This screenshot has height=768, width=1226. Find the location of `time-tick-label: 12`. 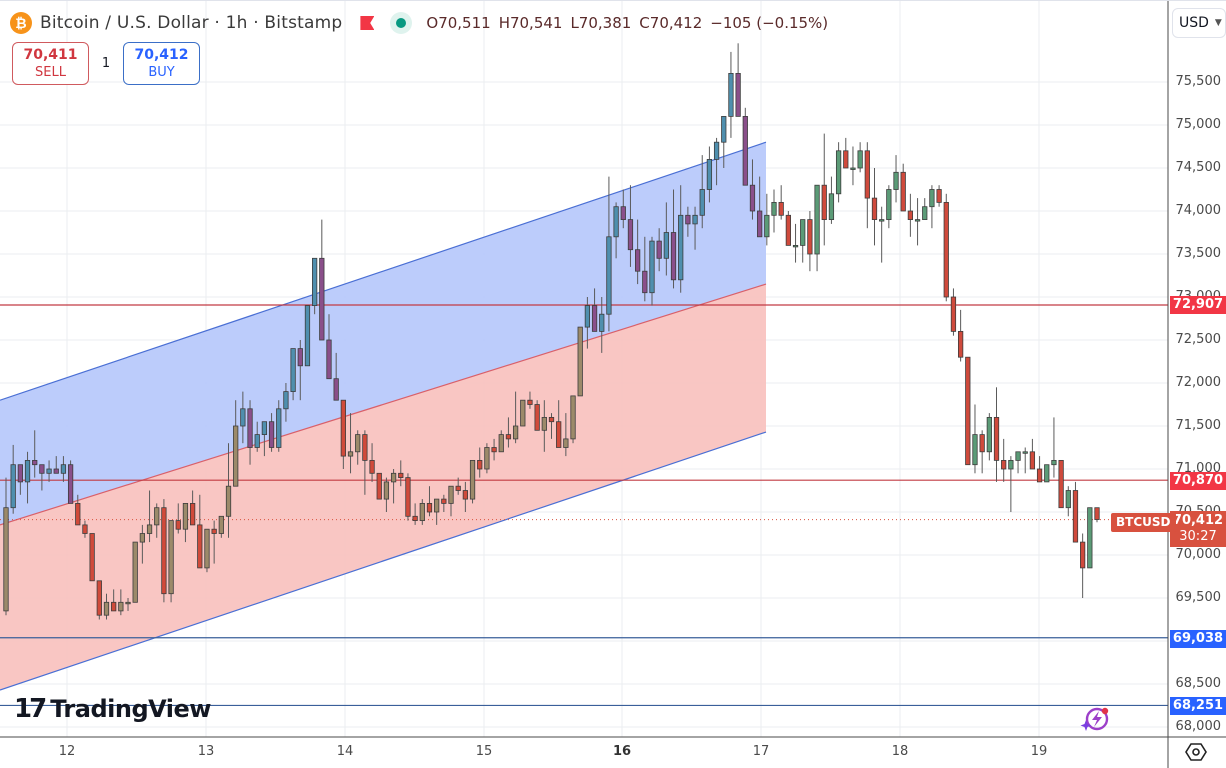

time-tick-label: 12 is located at coordinates (67, 751).